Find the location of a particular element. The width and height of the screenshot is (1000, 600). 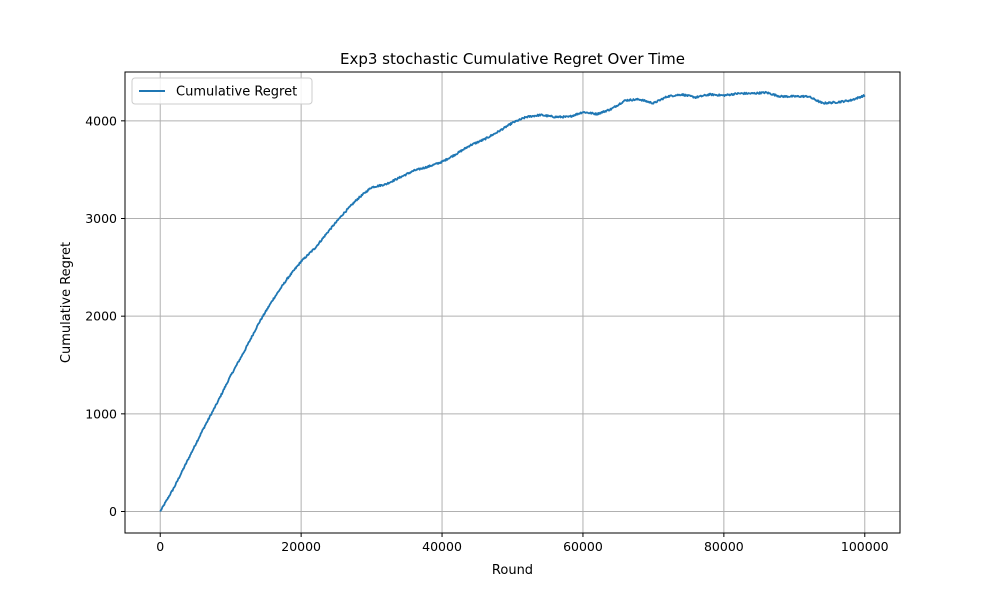

x-tick-label: 80000 is located at coordinates (724, 546).